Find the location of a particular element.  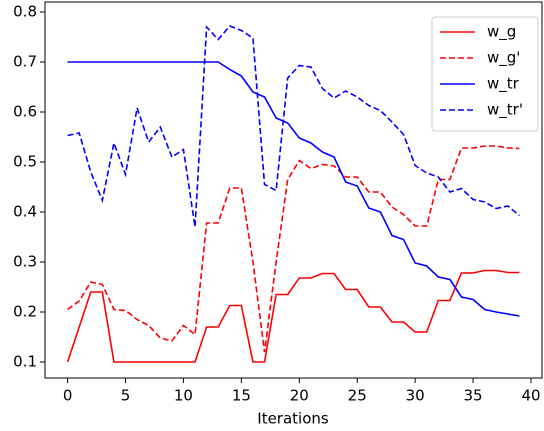

x-tick-label: 15 is located at coordinates (241, 396).